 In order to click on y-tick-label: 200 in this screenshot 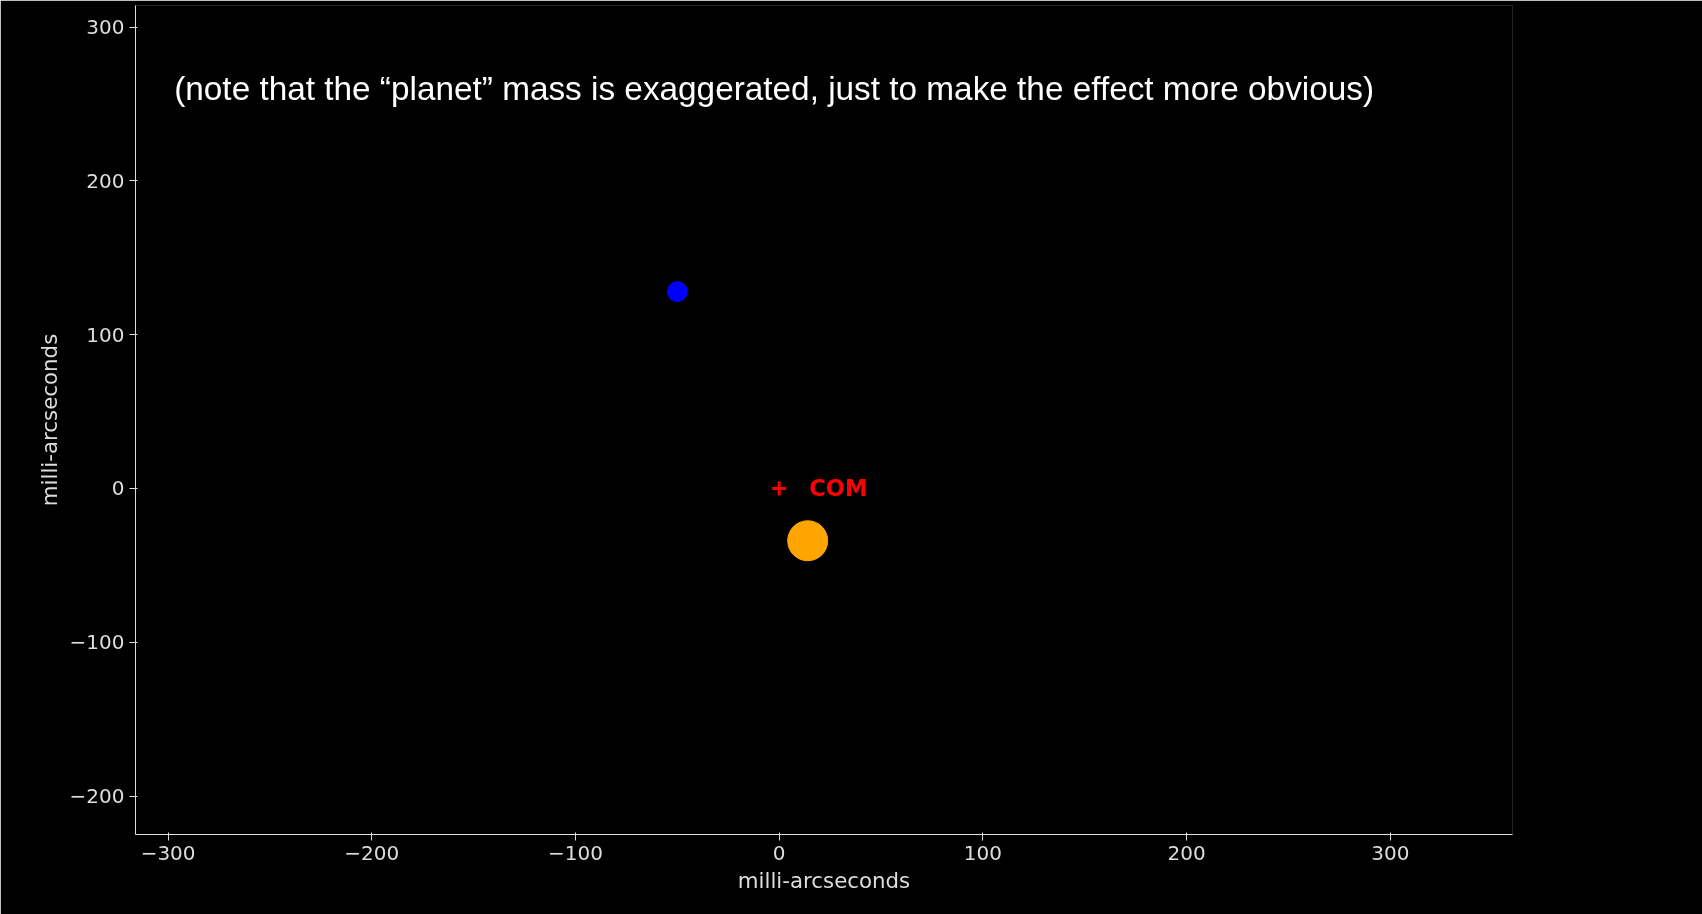, I will do `click(105, 180)`.